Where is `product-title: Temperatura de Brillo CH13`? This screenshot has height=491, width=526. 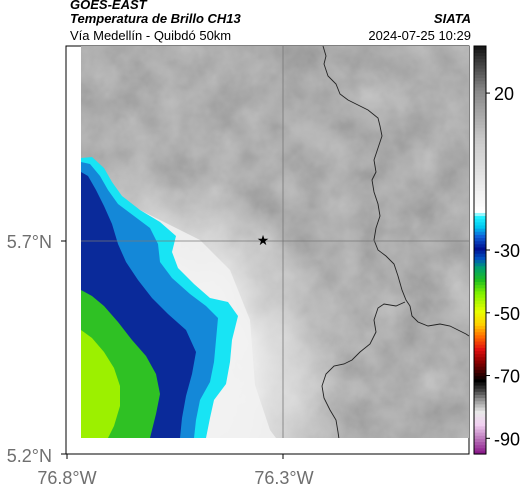
product-title: Temperatura de Brillo CH13 is located at coordinates (155, 18).